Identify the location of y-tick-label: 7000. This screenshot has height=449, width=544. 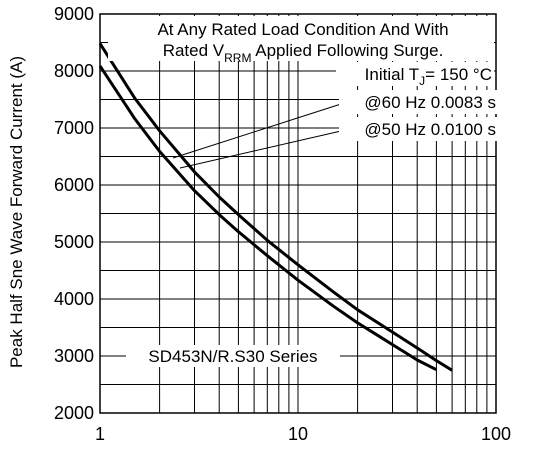
(74, 128).